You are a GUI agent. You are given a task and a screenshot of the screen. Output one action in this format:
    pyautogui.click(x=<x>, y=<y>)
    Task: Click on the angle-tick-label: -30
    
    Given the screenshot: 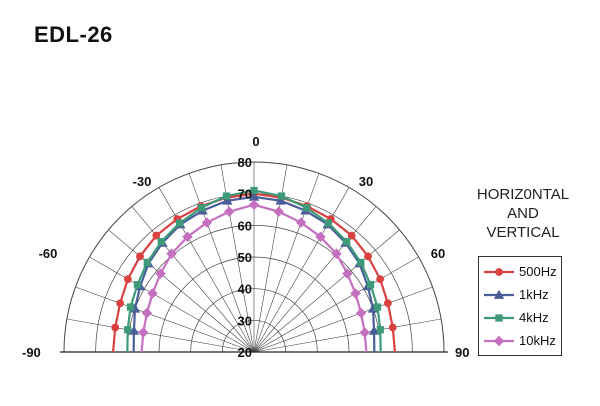 What is the action you would take?
    pyautogui.click(x=142, y=181)
    